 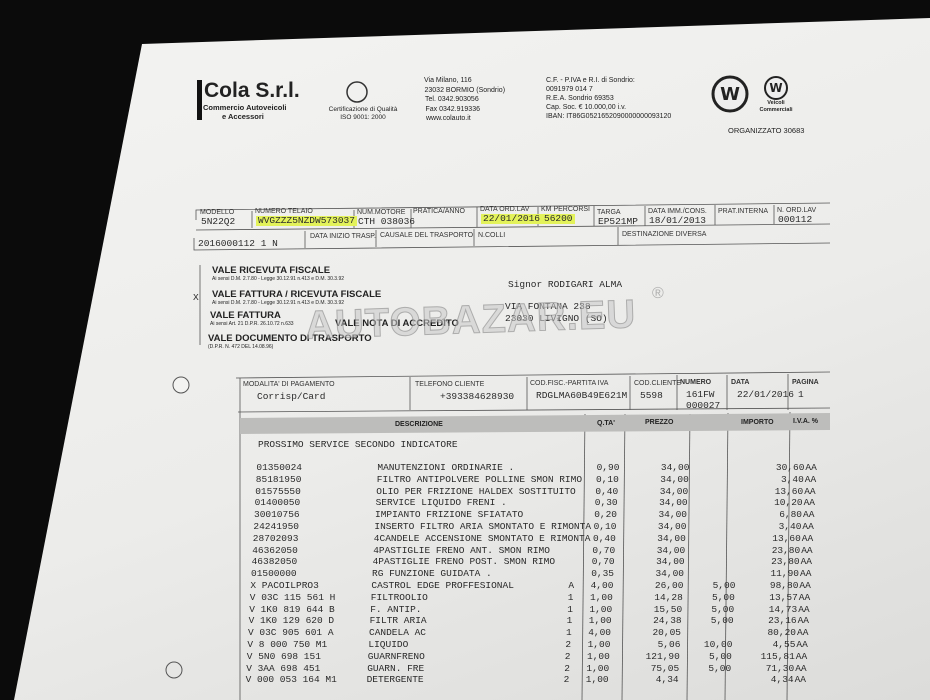 I want to click on item-description: FILTRO ANTIPOLVERE POLLINE SMON RIMO, so click(x=479, y=479).